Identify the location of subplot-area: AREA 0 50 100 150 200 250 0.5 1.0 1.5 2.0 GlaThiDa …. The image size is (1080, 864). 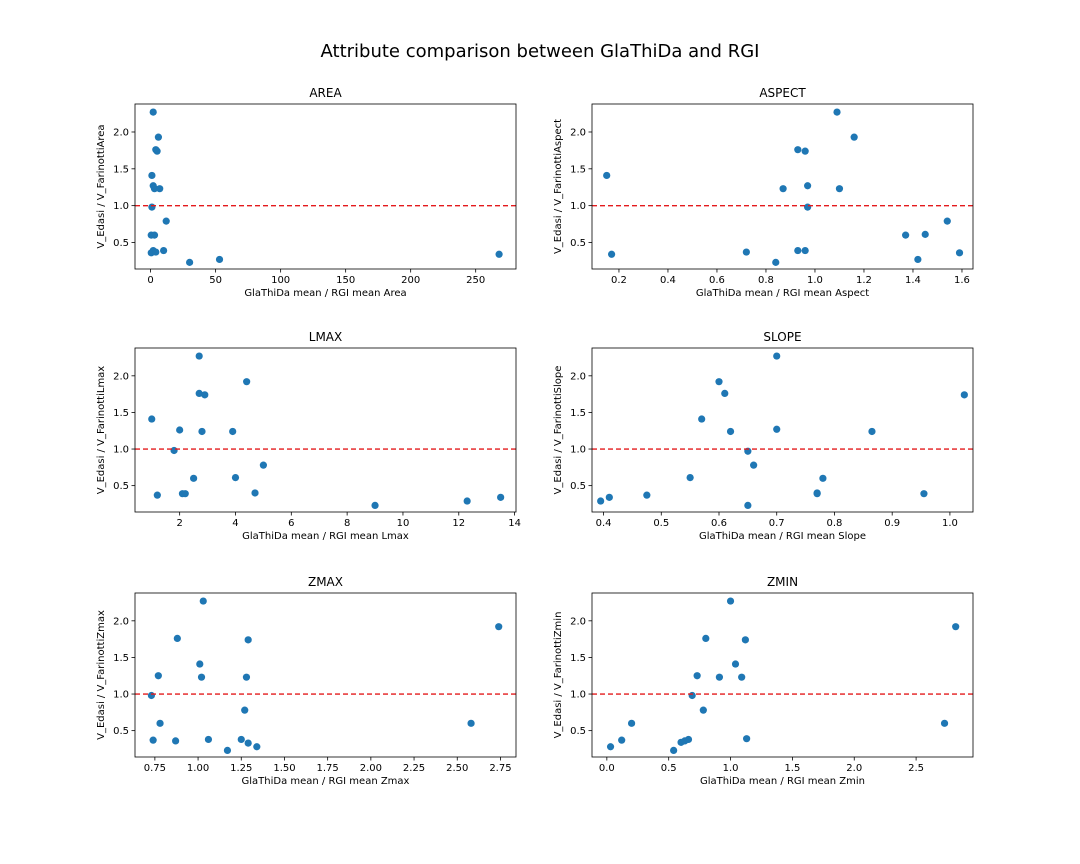
(306, 192).